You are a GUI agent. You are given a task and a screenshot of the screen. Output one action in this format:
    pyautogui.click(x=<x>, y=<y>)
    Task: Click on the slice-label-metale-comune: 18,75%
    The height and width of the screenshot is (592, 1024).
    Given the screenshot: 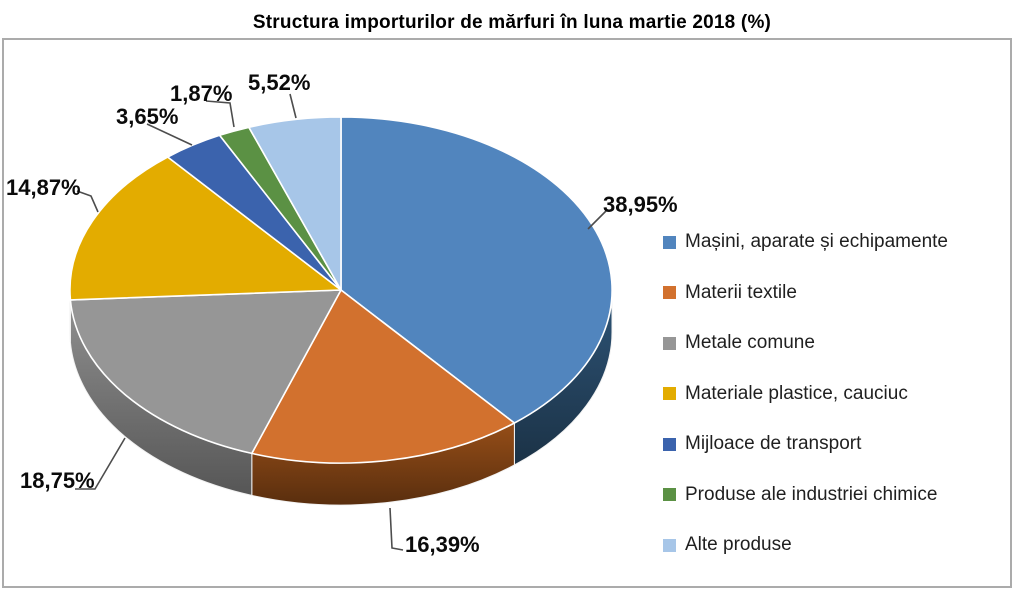 What is the action you would take?
    pyautogui.click(x=57, y=480)
    